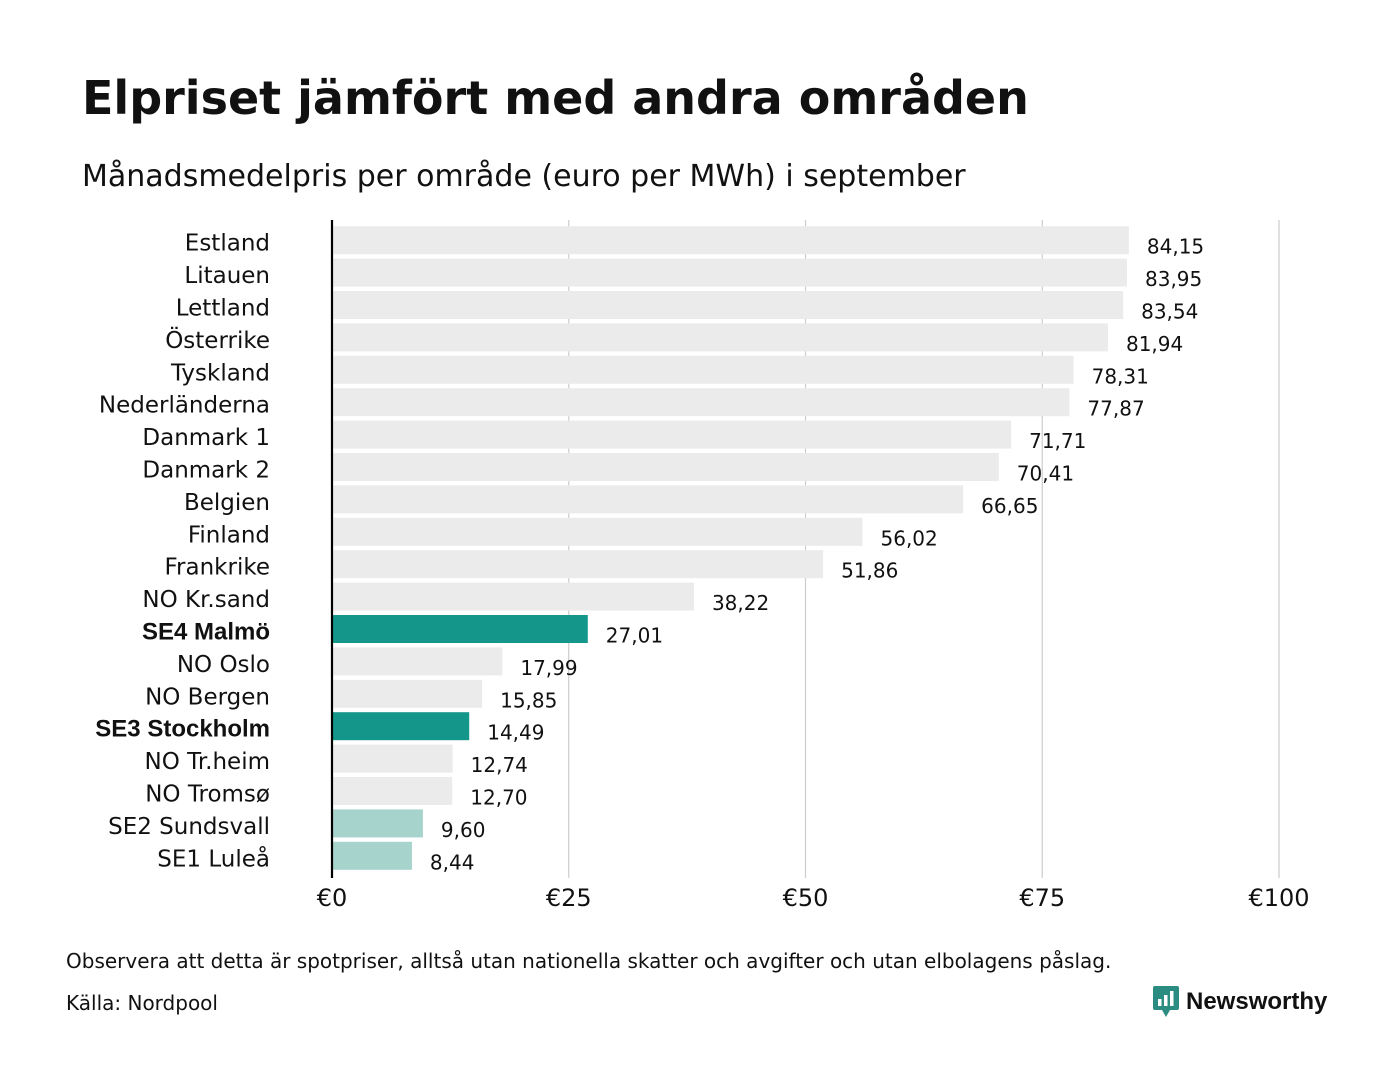  I want to click on category-label: Belgien, so click(227, 503).